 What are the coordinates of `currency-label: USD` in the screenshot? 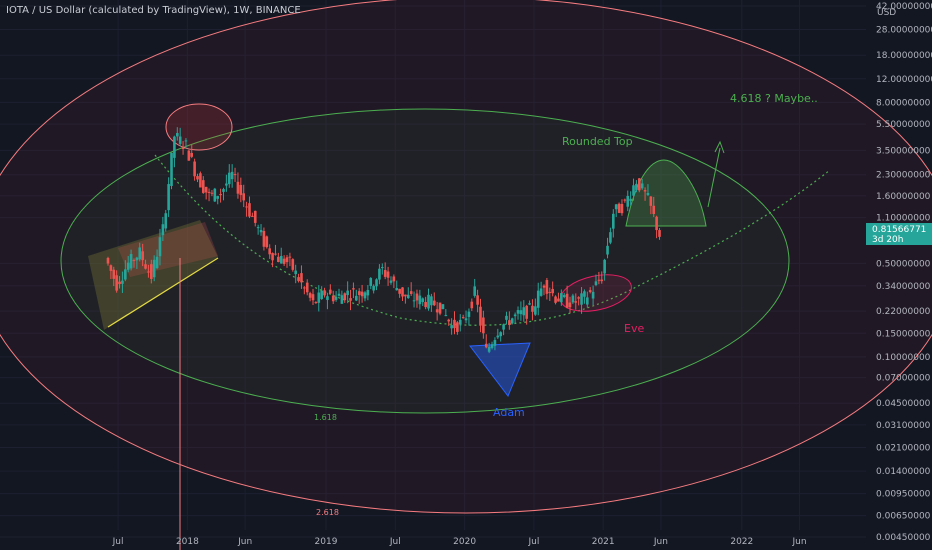 It's located at (886, 13).